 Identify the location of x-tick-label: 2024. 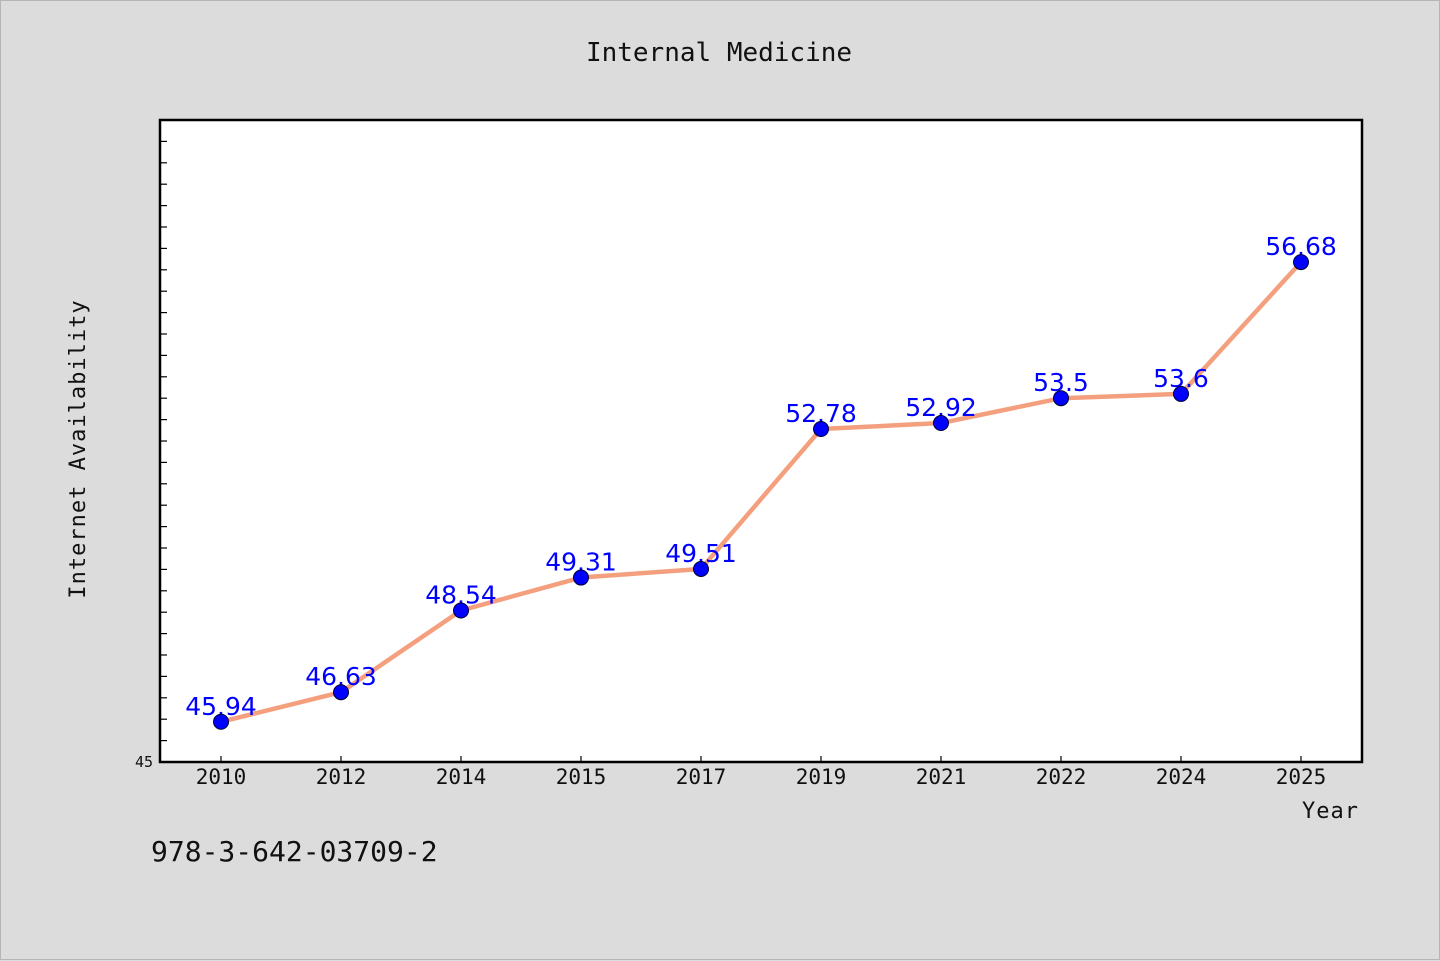
(1181, 777).